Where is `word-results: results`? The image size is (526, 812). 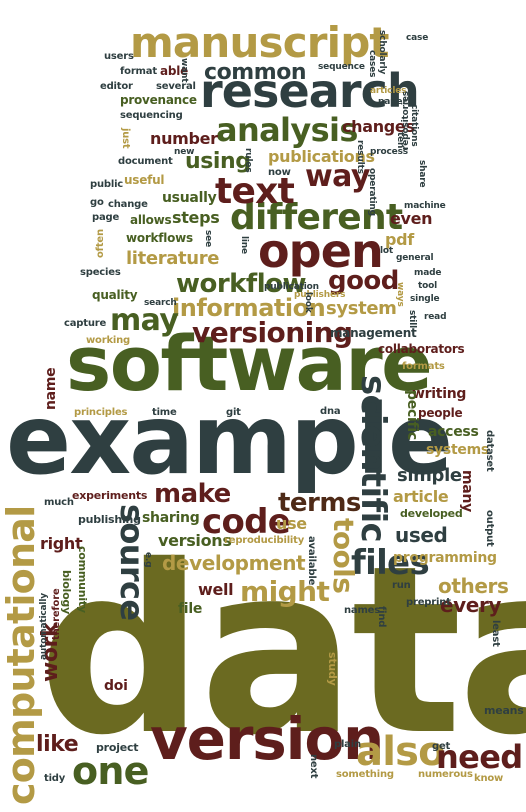
word-results: results is located at coordinates (360, 157).